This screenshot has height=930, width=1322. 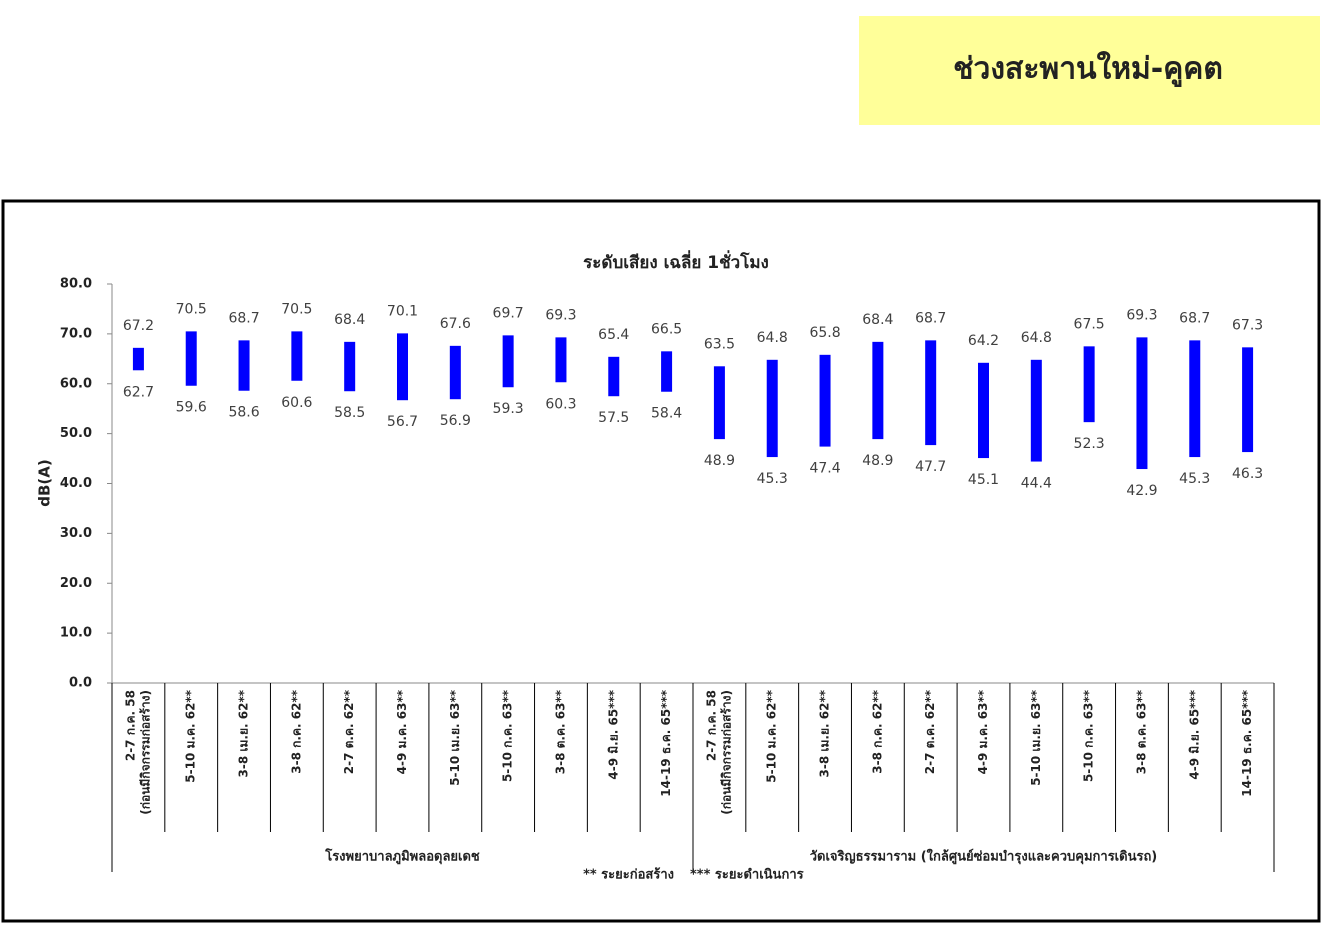 What do you see at coordinates (666, 414) in the screenshot?
I see `low-label: 58.4` at bounding box center [666, 414].